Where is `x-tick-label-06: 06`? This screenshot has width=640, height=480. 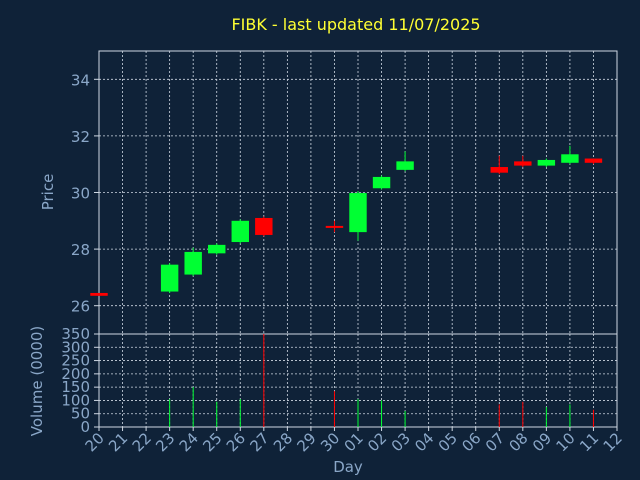 x-tick-label-06: 06 is located at coordinates (471, 442).